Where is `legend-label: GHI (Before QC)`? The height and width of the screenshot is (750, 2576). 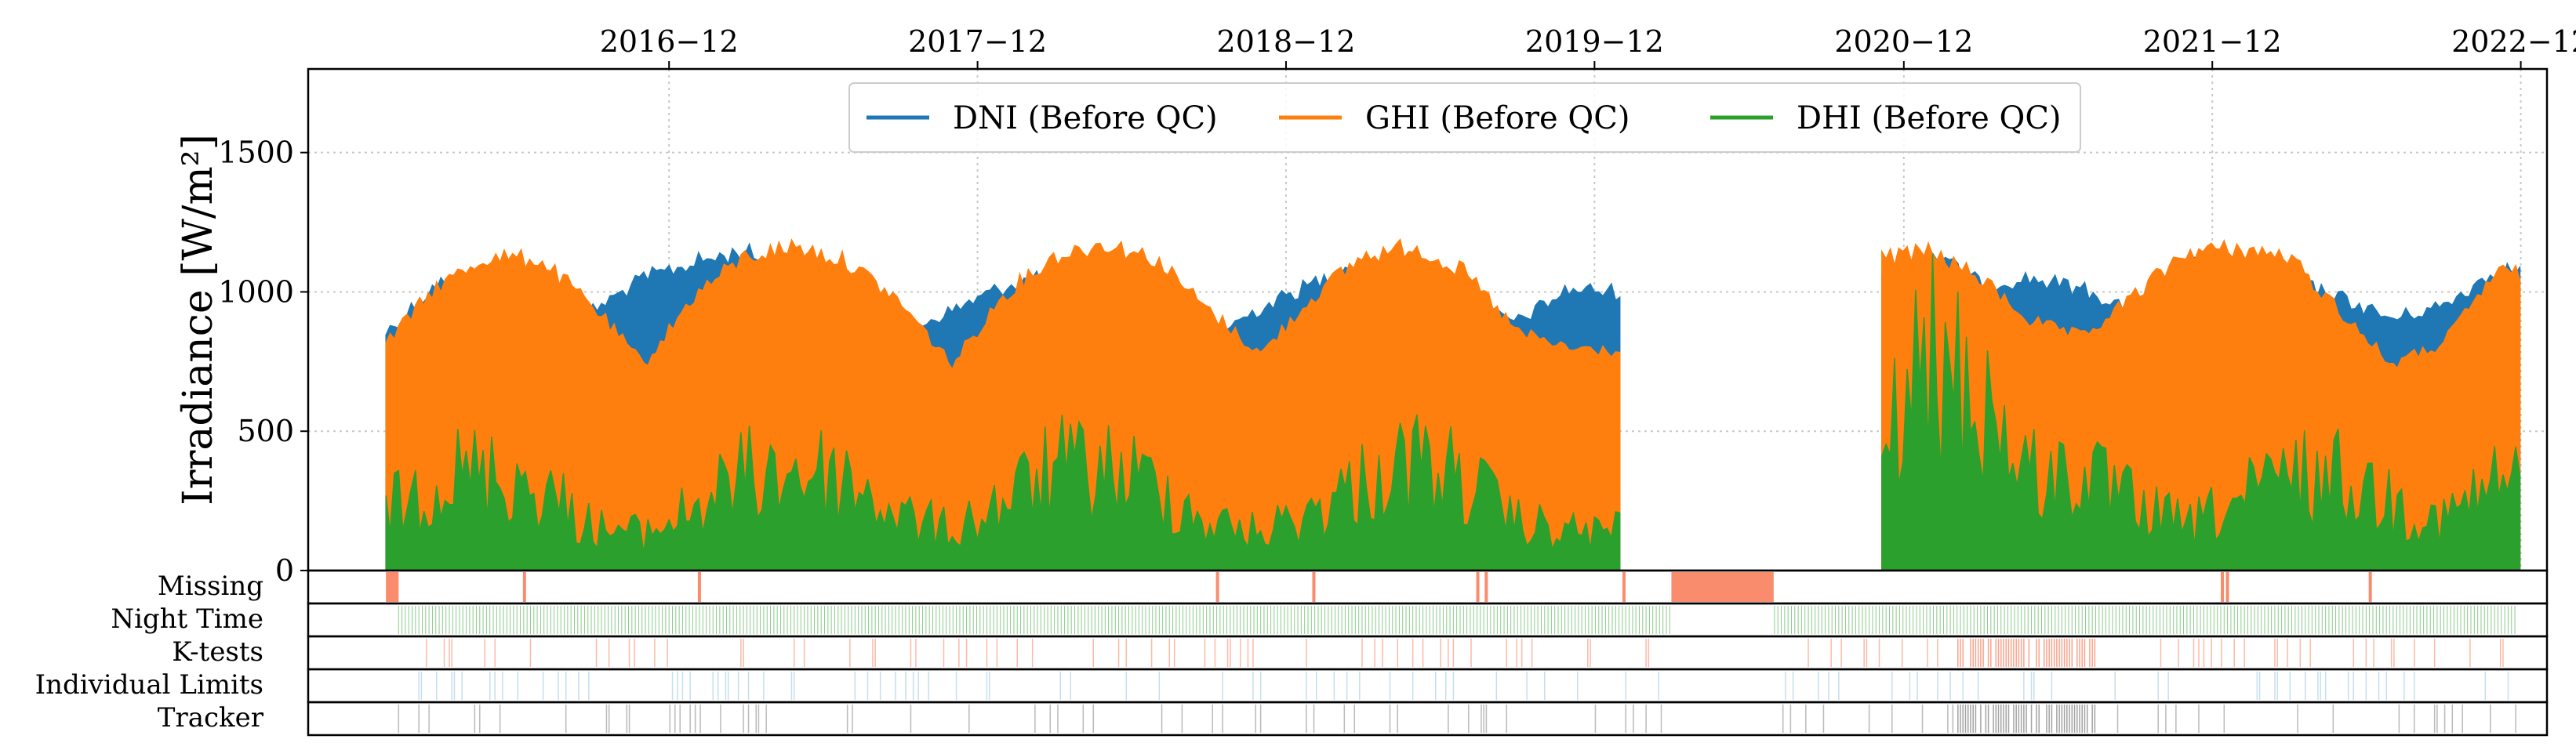 legend-label: GHI (Before QC) is located at coordinates (1497, 118).